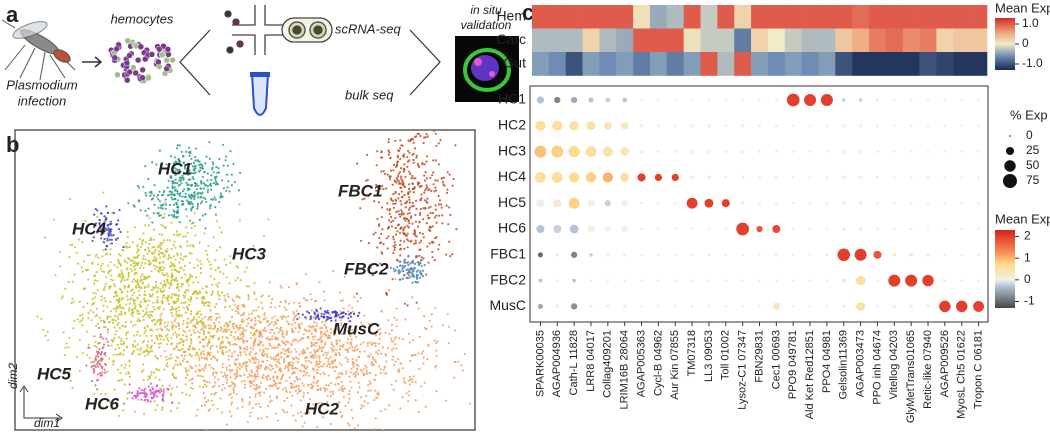 Image resolution: width=1050 pixels, height=433 pixels. Describe the element at coordinates (877, 367) in the screenshot. I see `gene-label: PPO inh 04674` at that location.